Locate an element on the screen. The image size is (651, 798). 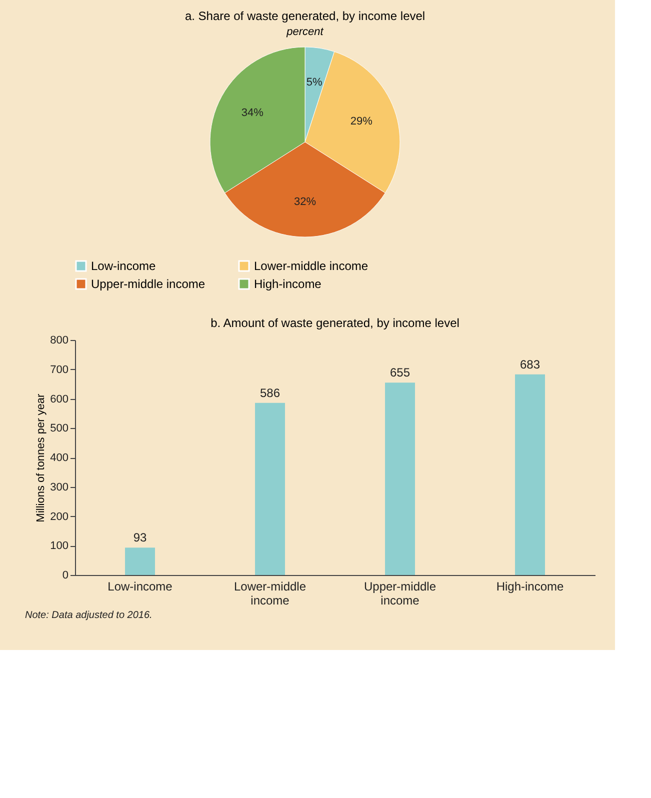
data-label: 34% is located at coordinates (252, 113).